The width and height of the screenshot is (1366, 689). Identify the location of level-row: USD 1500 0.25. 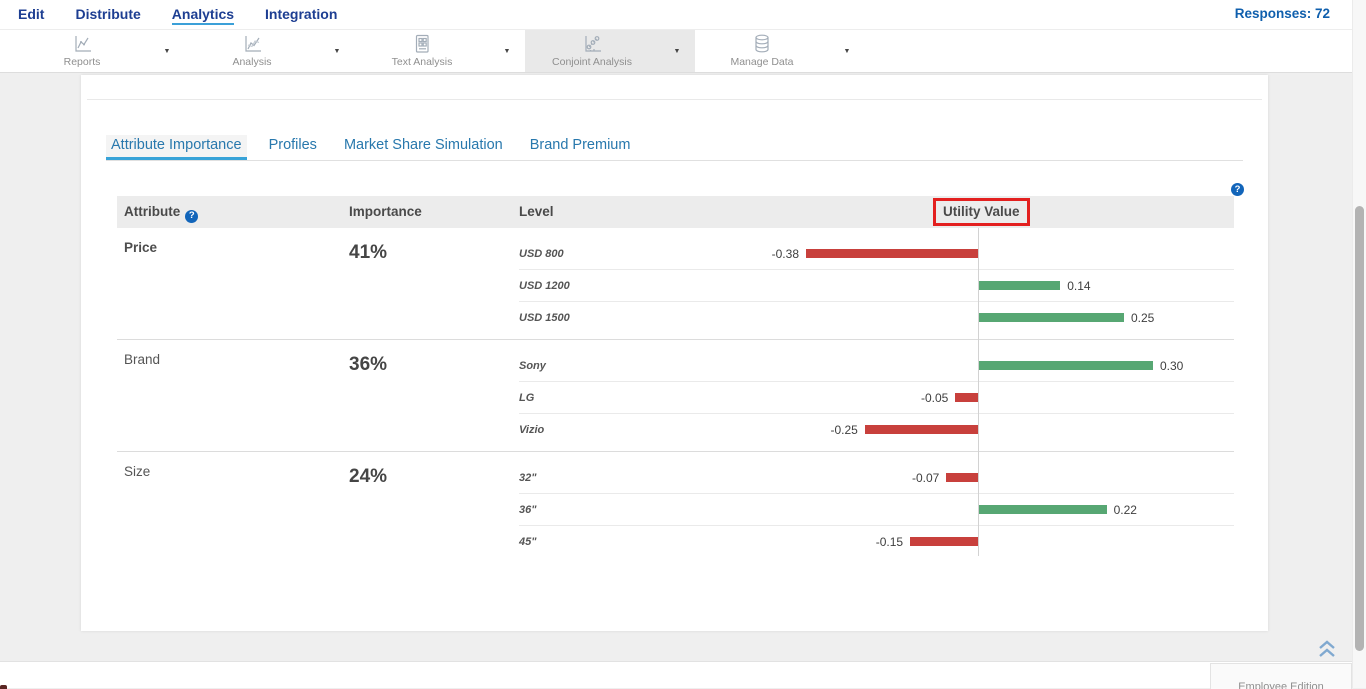
(876, 318).